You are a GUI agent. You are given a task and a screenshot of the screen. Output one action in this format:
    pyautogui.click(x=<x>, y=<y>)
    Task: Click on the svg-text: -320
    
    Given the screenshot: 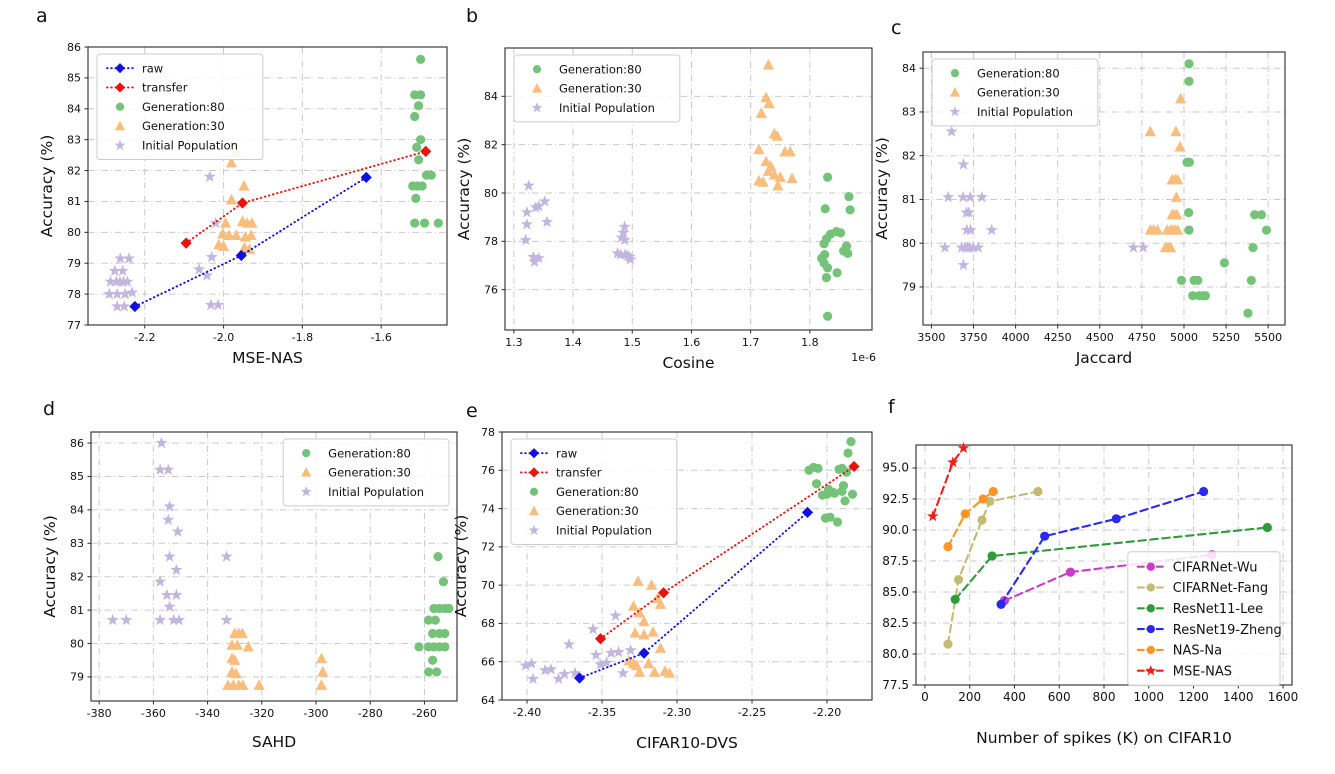 What is the action you would take?
    pyautogui.click(x=261, y=713)
    